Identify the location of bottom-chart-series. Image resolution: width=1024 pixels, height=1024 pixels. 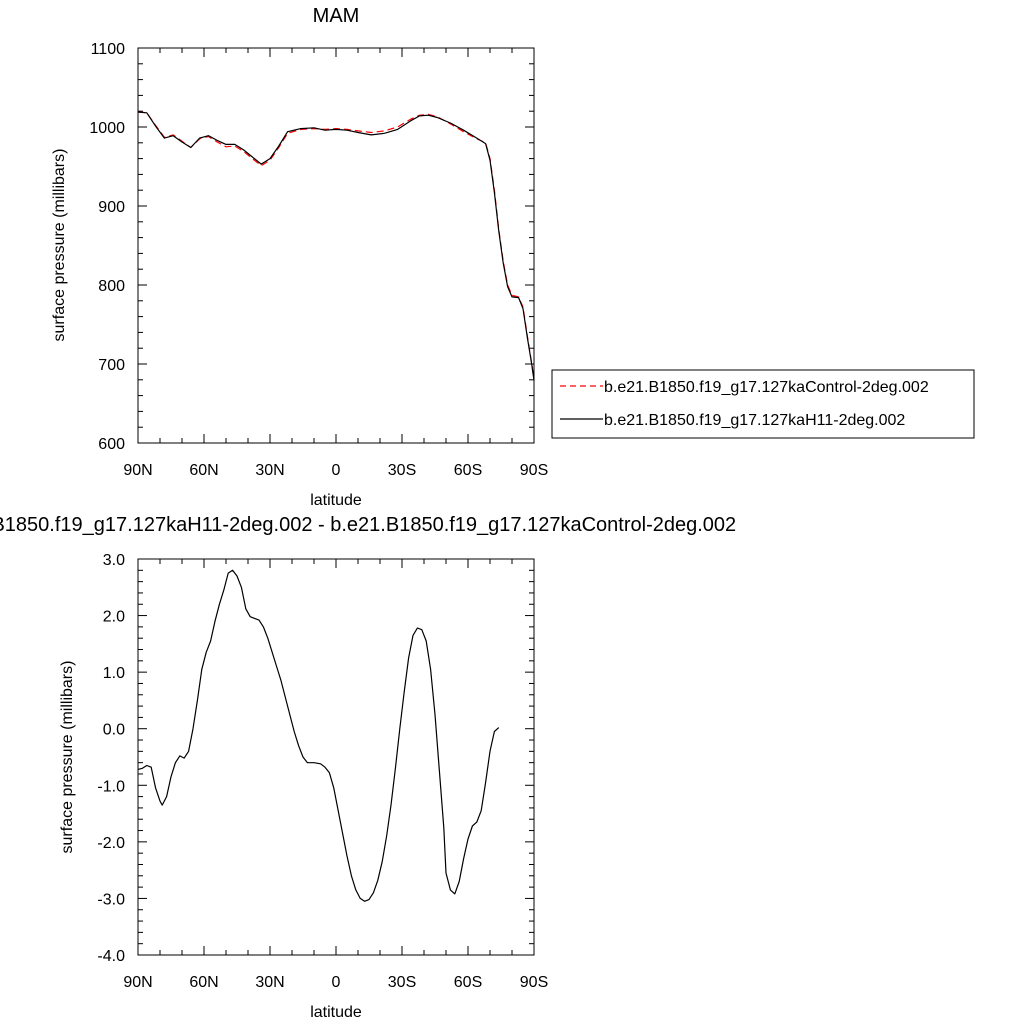
(318, 735).